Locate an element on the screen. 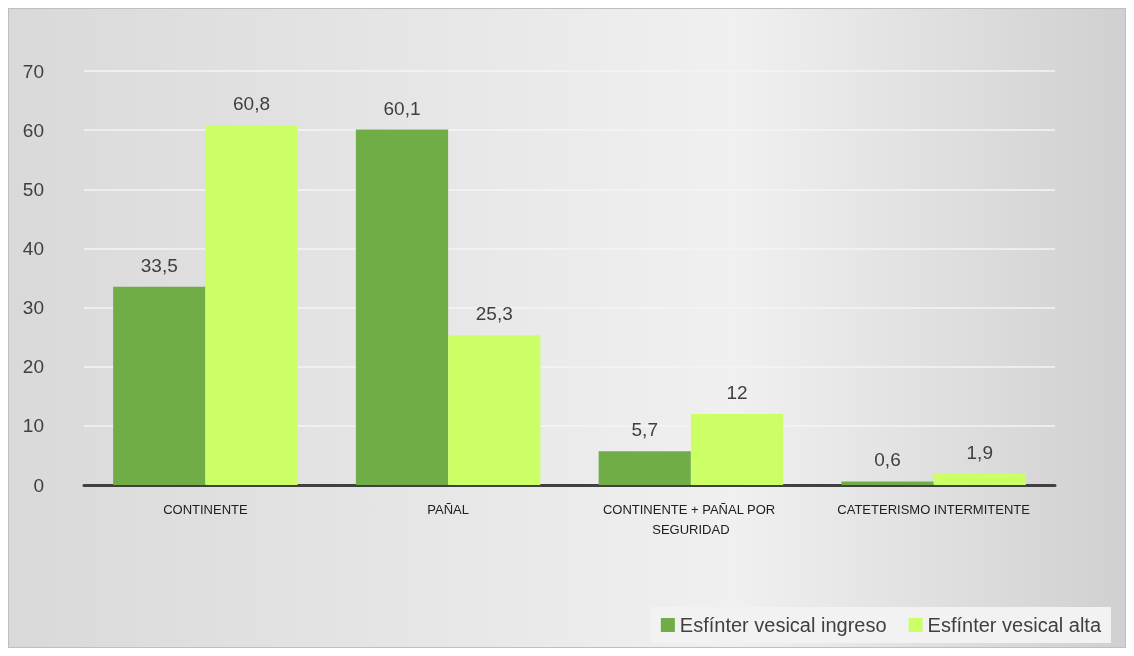 Image resolution: width=1134 pixels, height=656 pixels. data-label: 33,5 is located at coordinates (159, 265).